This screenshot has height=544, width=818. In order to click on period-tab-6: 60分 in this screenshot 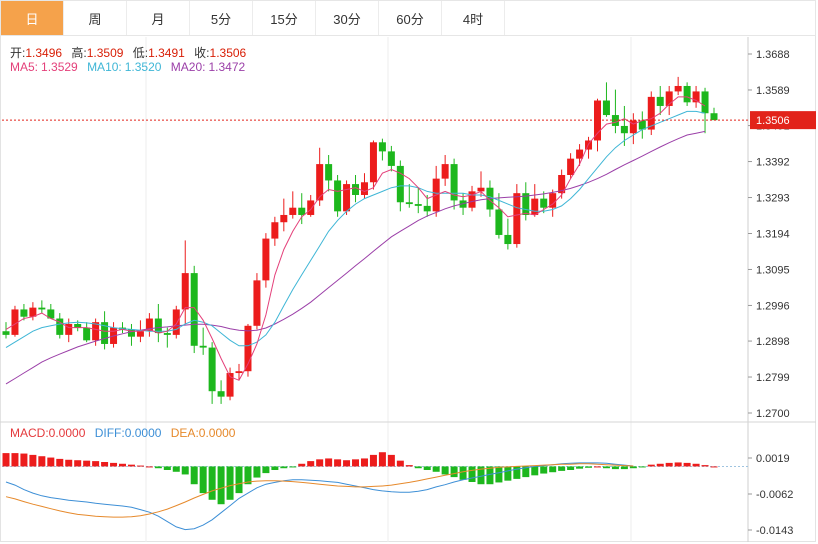, I will do `click(410, 18)`.